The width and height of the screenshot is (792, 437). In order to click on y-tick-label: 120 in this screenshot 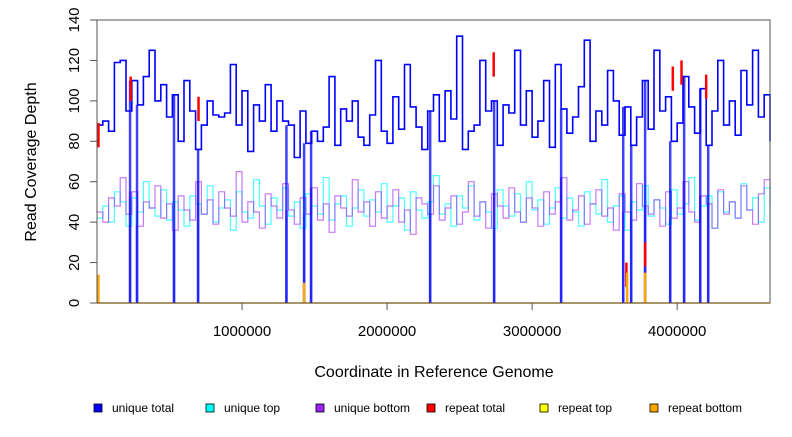, I will do `click(74, 60)`.